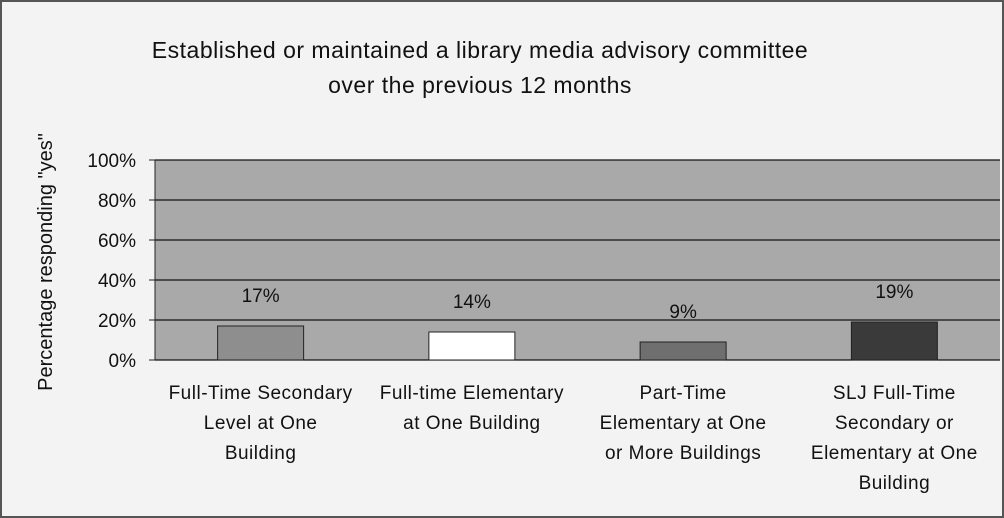  I want to click on y-tick-label: 100%, so click(111, 161).